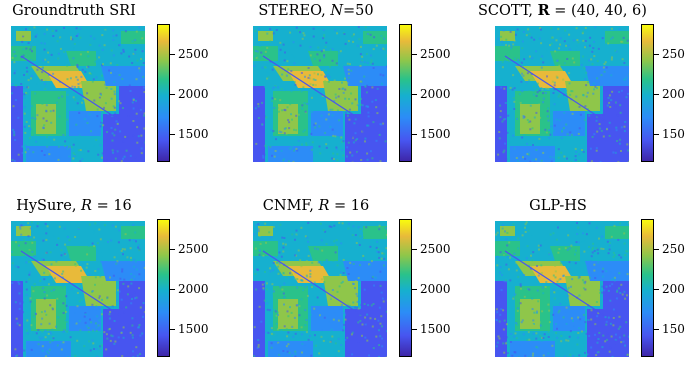  Describe the element at coordinates (558, 206) in the screenshot. I see `panel-title: GLP-HS` at that location.